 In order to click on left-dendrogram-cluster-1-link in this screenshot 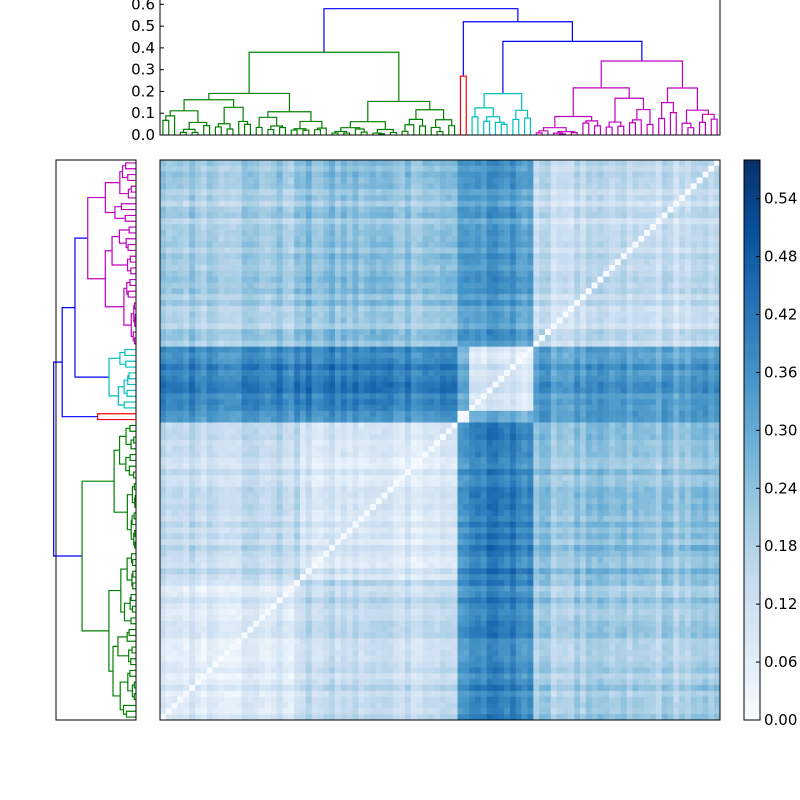, I will do `click(122, 450)`.